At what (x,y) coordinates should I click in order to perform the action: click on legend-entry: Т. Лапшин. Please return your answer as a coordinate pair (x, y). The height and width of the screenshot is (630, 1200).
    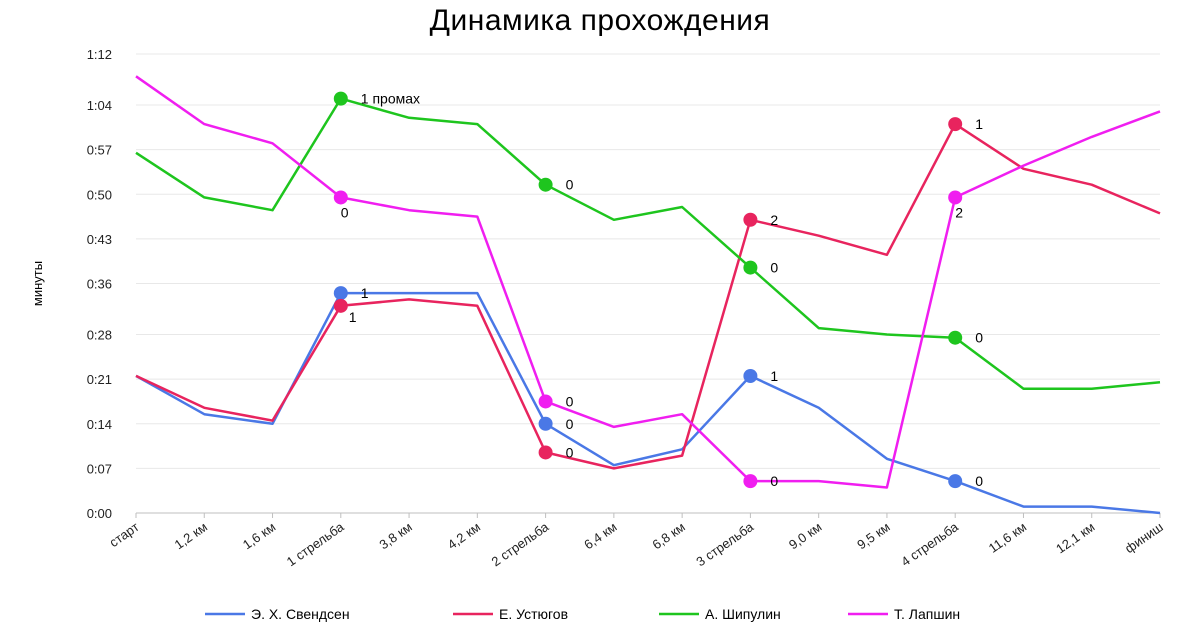
    Looking at the image, I should click on (927, 614).